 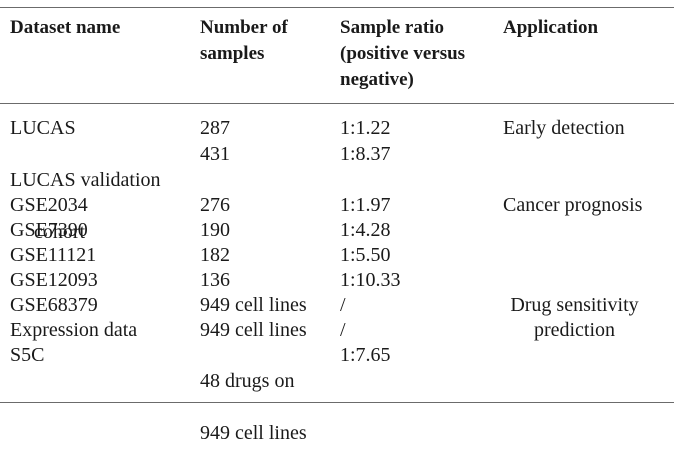 I want to click on samples-line: 48 drugs on, so click(x=247, y=381).